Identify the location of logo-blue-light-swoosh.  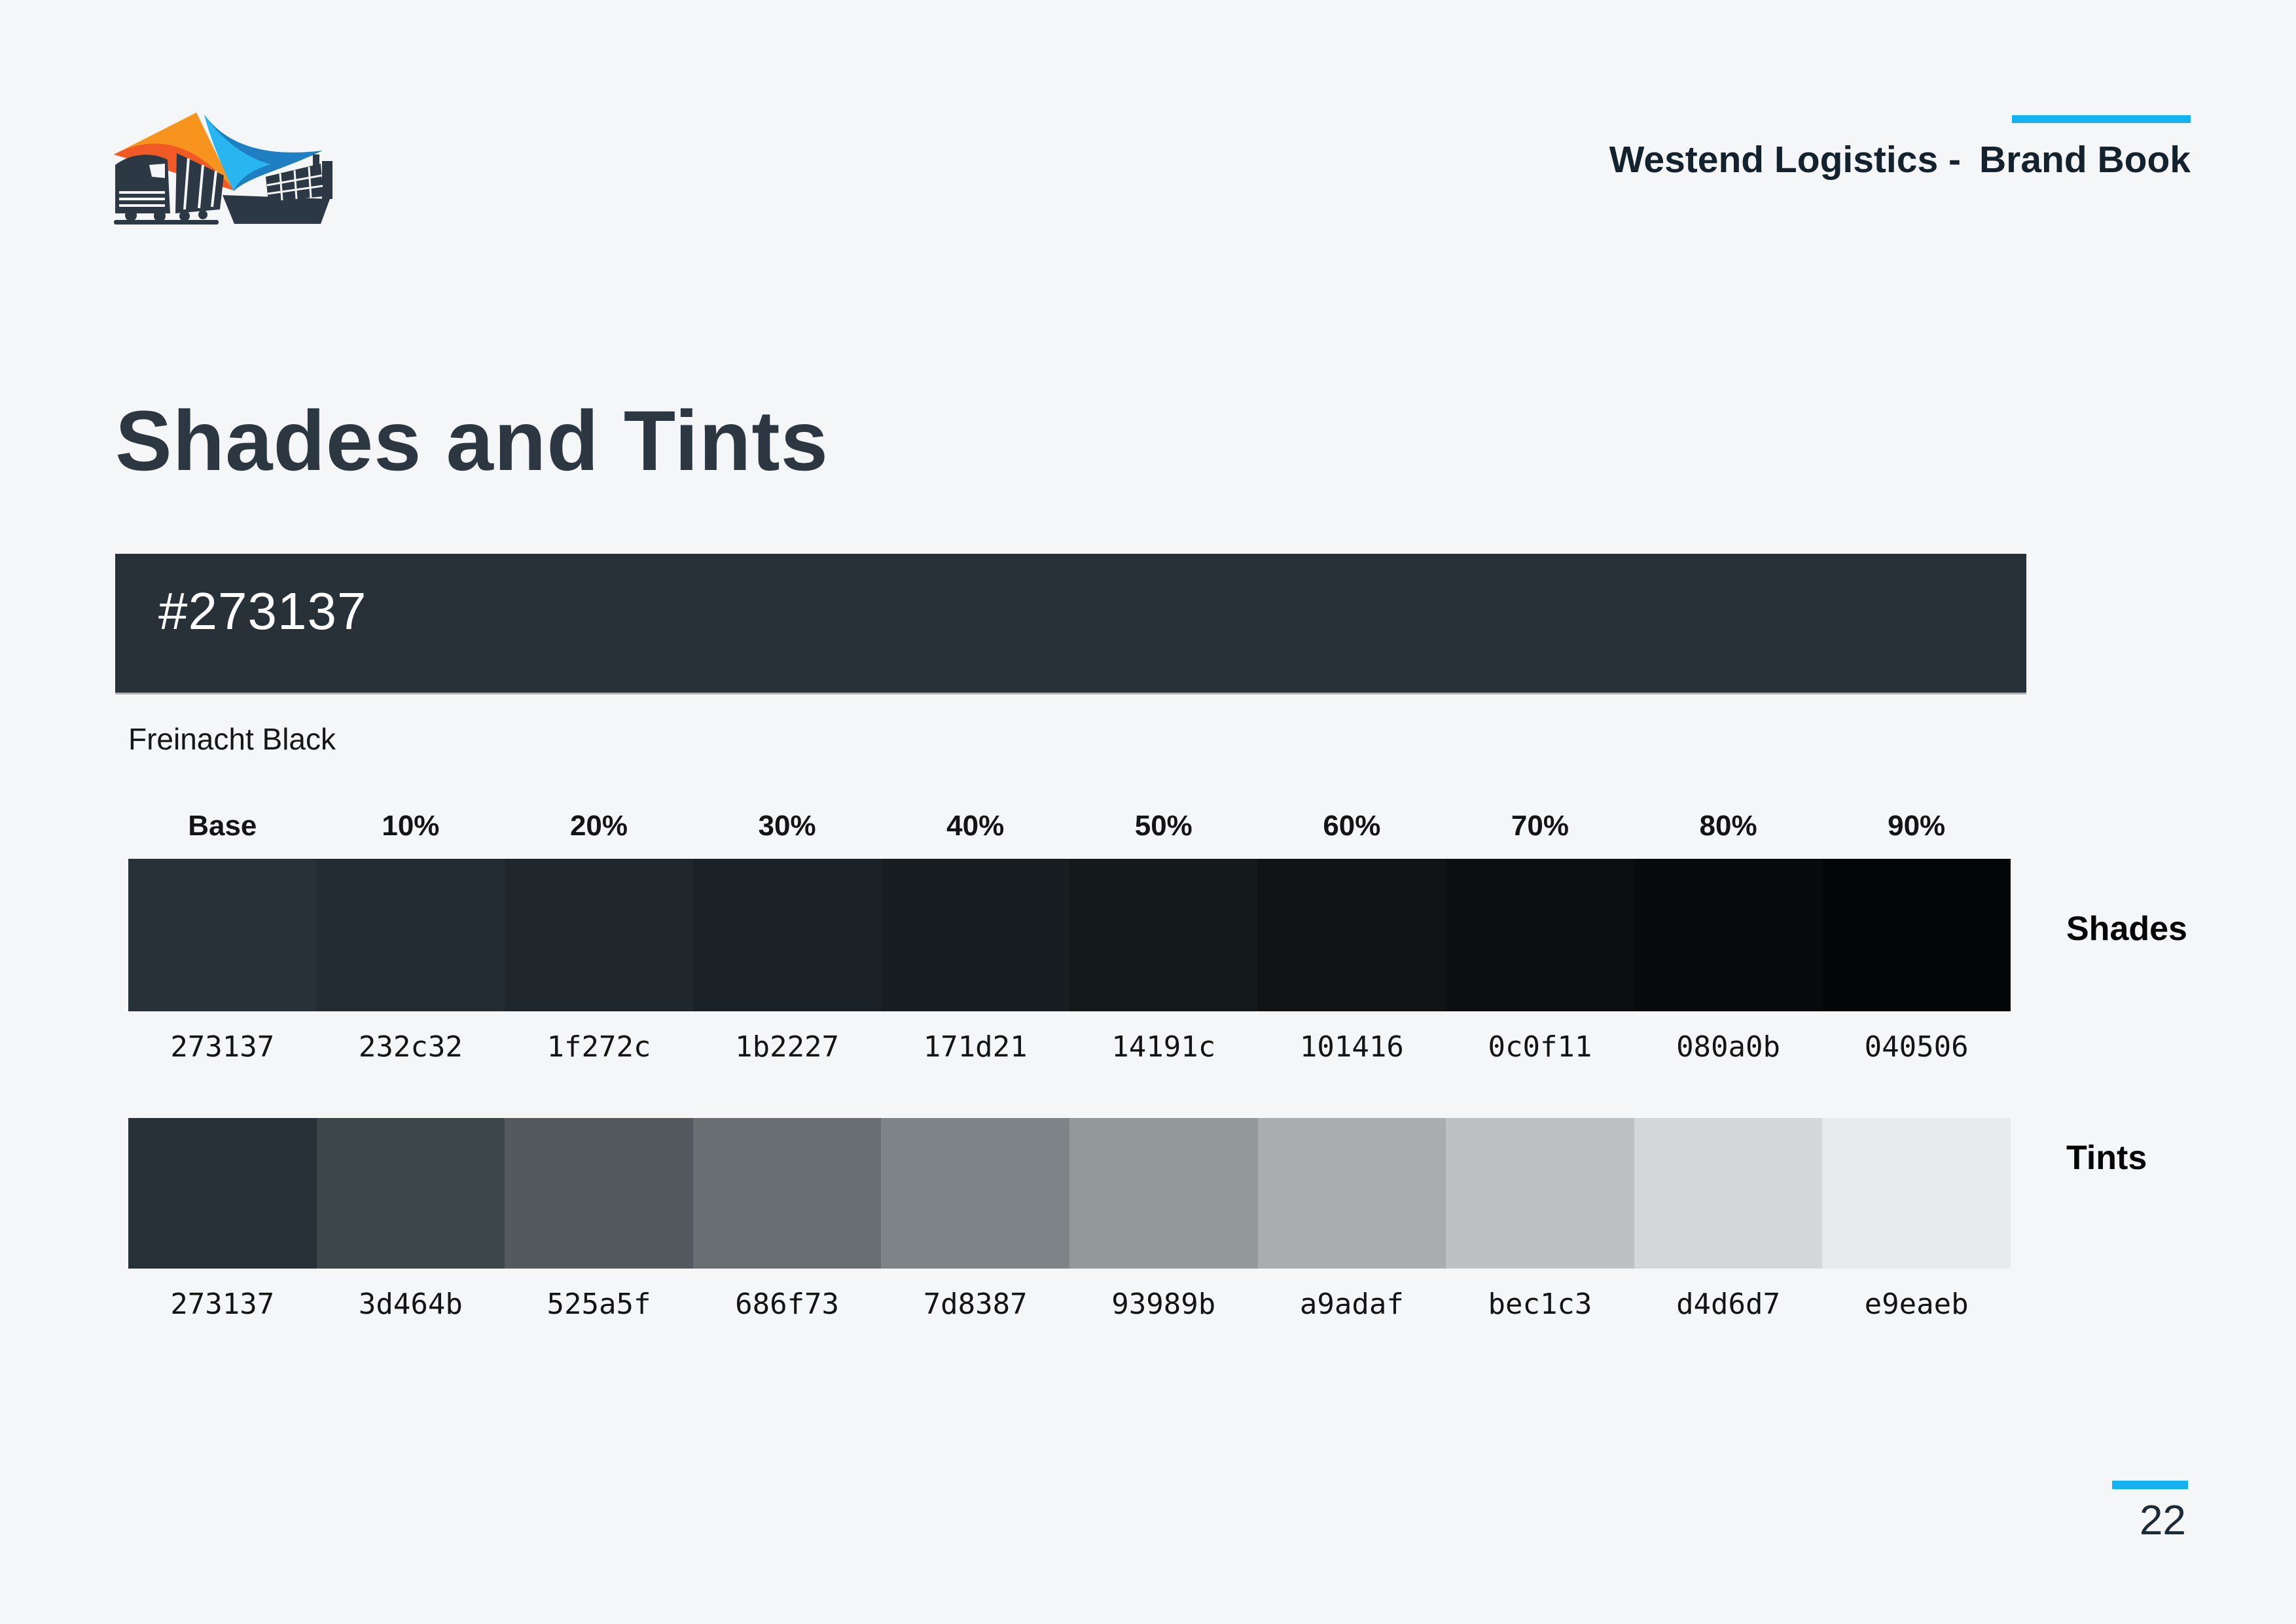
(237, 153).